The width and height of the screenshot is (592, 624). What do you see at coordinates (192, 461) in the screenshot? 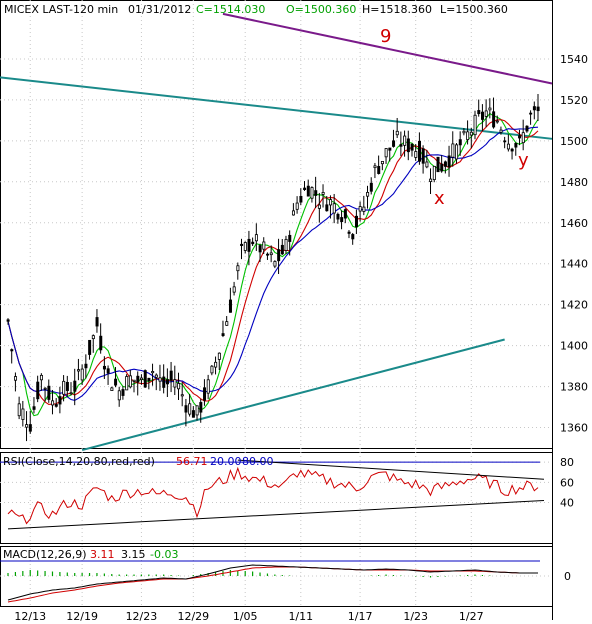
I see `rsi-value: 56.71` at bounding box center [192, 461].